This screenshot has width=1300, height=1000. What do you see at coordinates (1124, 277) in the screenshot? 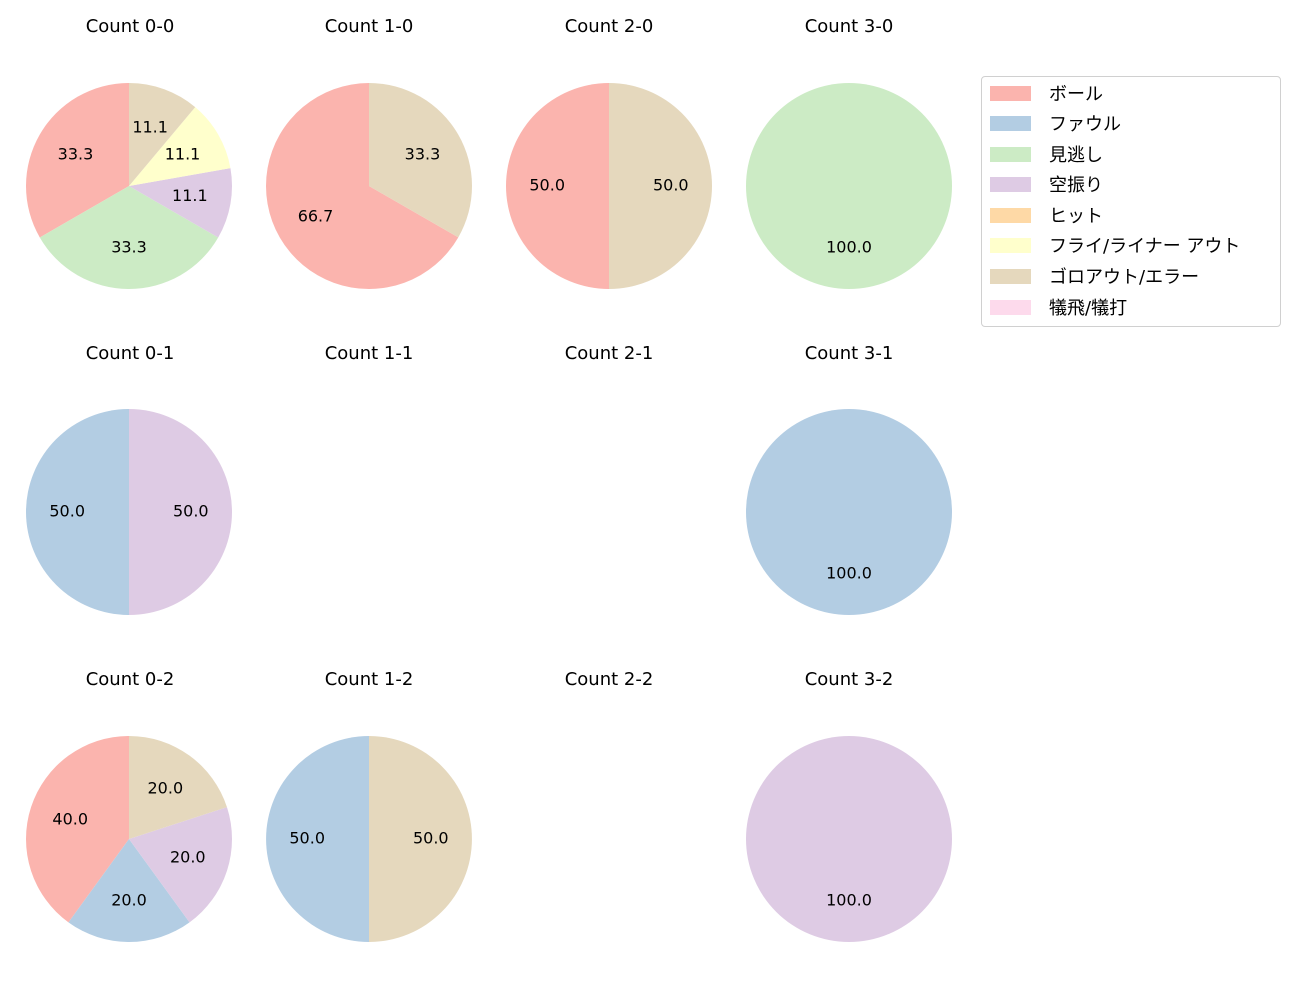
I see `legend-label: ゴロアウト/エラー` at bounding box center [1124, 277].